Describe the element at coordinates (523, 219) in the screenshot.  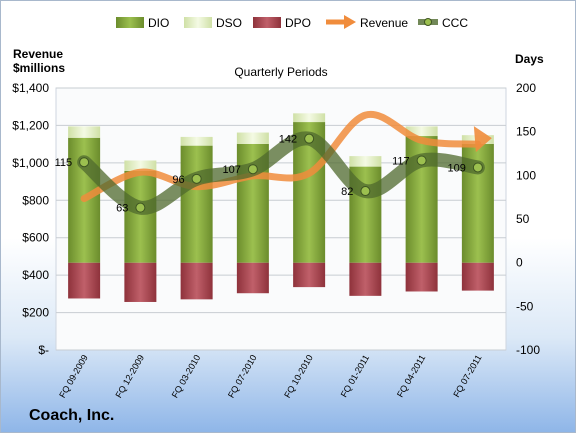
I see `right-tick-label: 50` at that location.